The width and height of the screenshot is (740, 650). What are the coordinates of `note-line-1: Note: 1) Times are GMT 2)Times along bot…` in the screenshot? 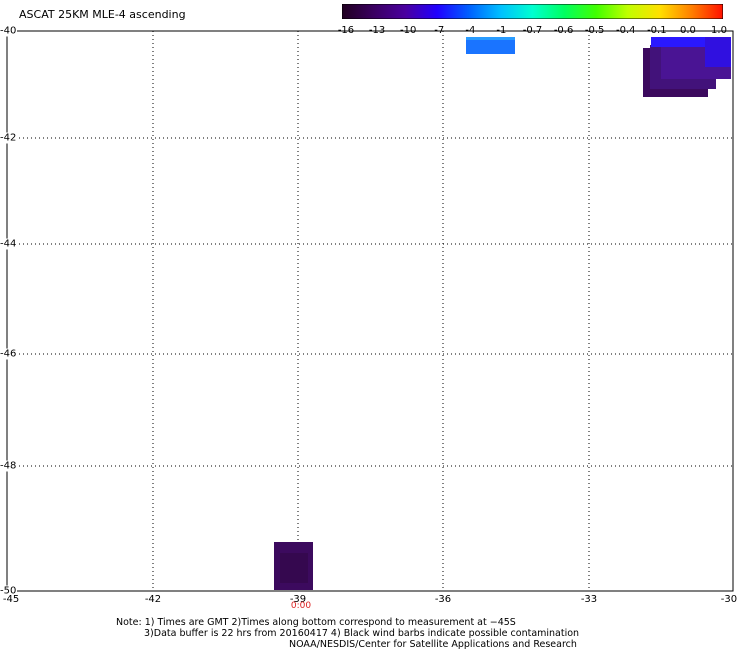 It's located at (316, 622).